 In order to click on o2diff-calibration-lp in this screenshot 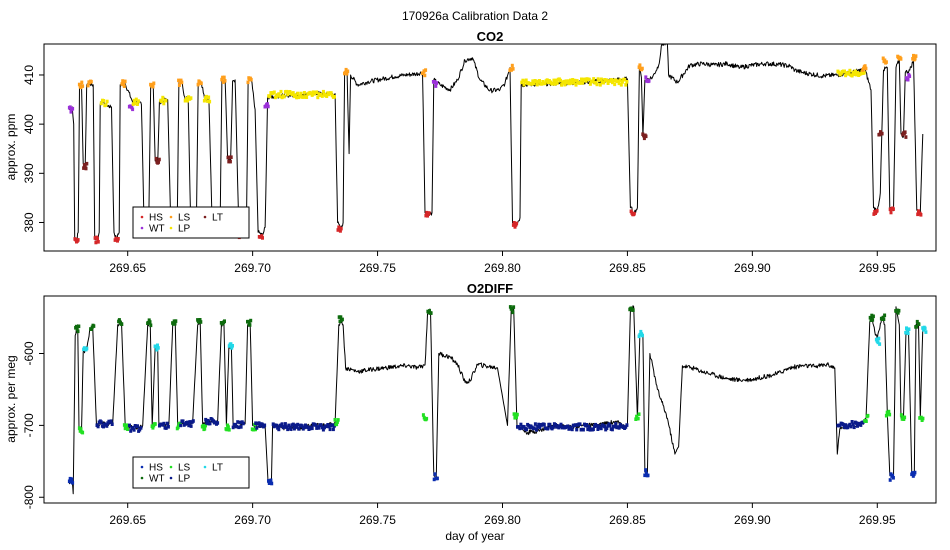, I will do `click(164, 425)`.